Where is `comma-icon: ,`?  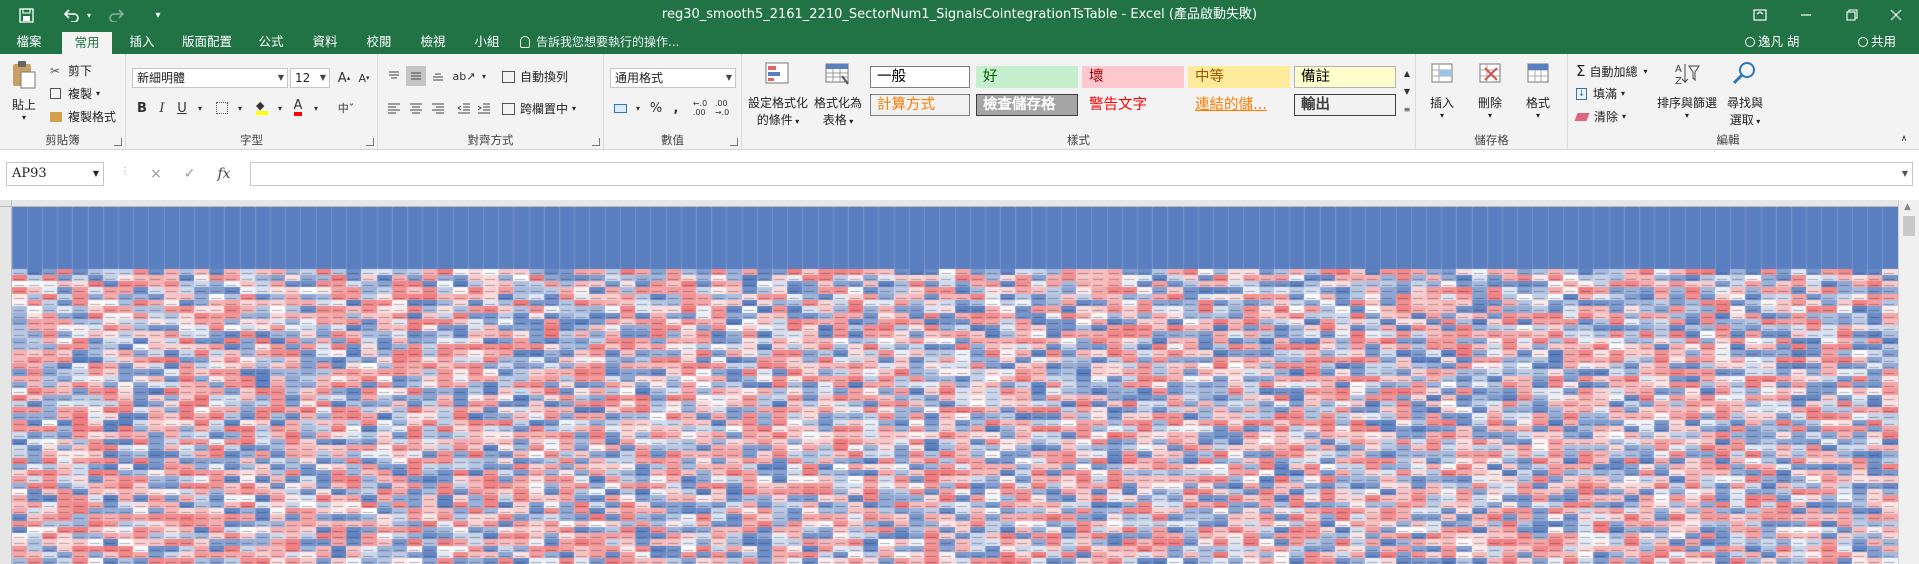 comma-icon: , is located at coordinates (676, 108).